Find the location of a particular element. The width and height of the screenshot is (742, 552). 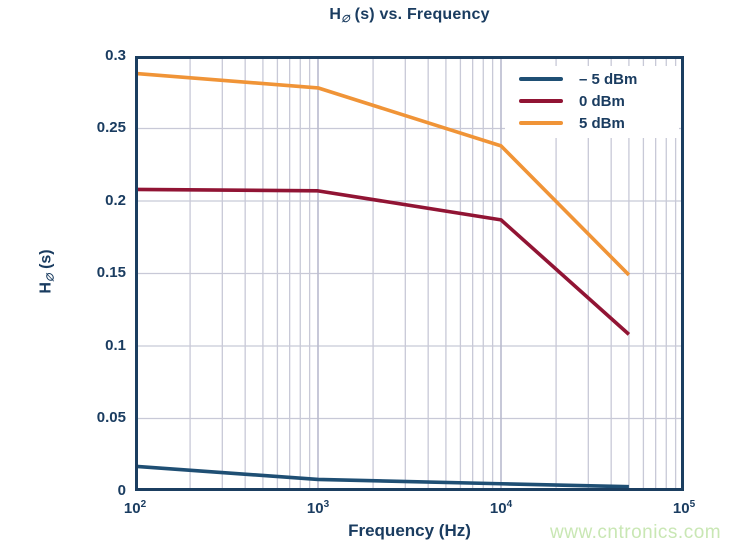

y-tick-label-0.05: 0.05 is located at coordinates (111, 417).